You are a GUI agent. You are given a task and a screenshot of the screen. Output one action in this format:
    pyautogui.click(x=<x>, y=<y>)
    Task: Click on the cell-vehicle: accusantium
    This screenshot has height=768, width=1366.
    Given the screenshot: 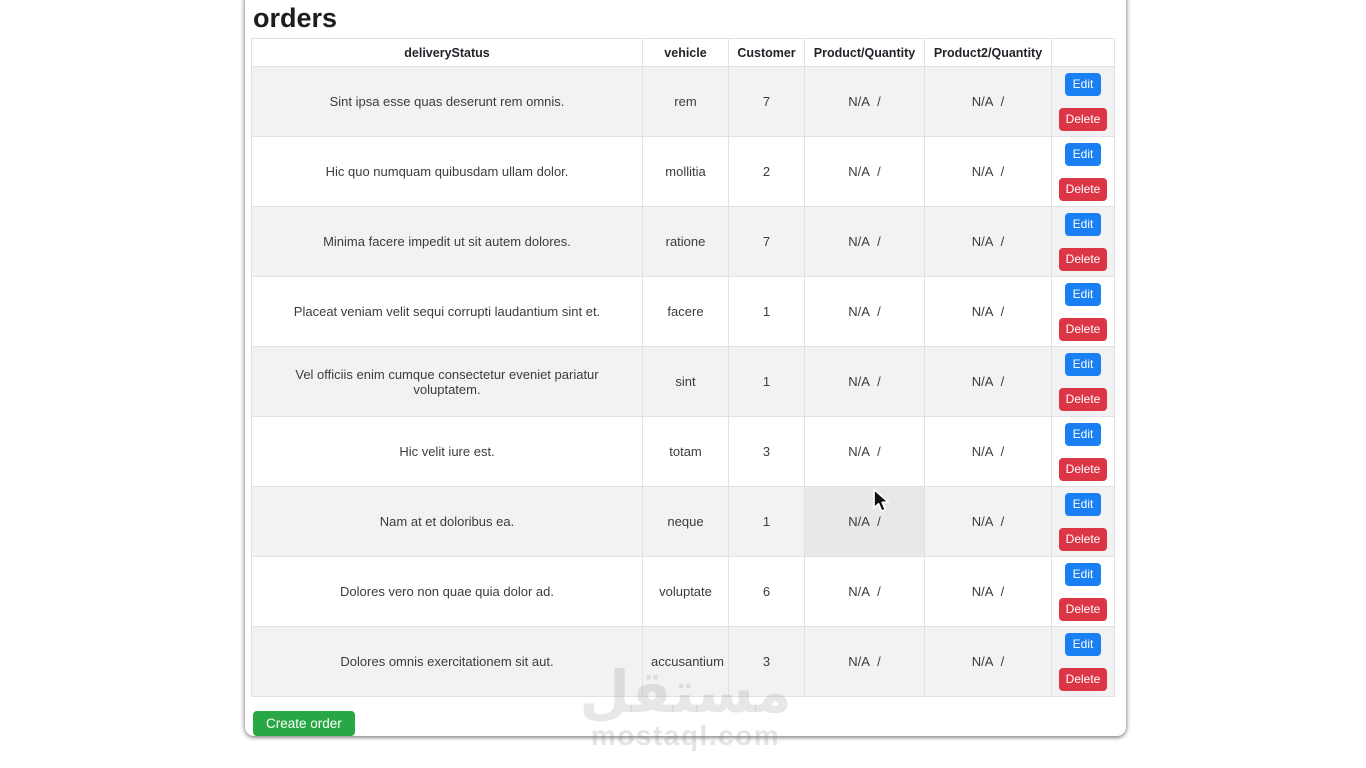 What is the action you would take?
    pyautogui.click(x=685, y=661)
    